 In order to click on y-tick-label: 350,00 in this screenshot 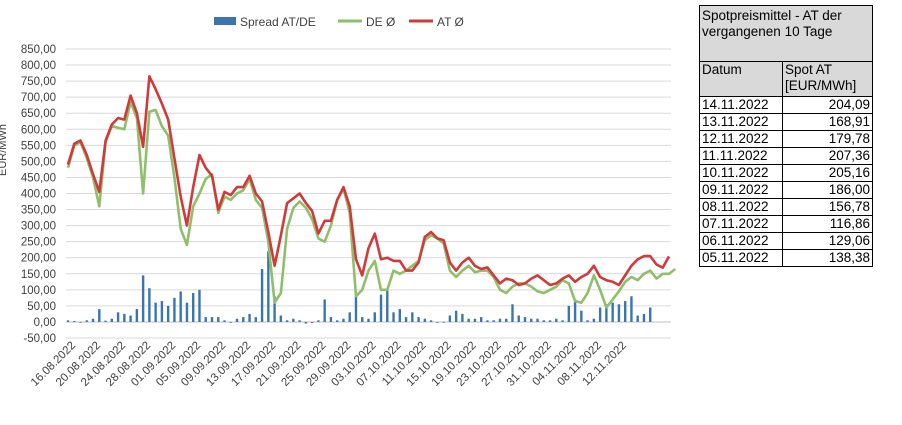, I will do `click(38, 211)`.